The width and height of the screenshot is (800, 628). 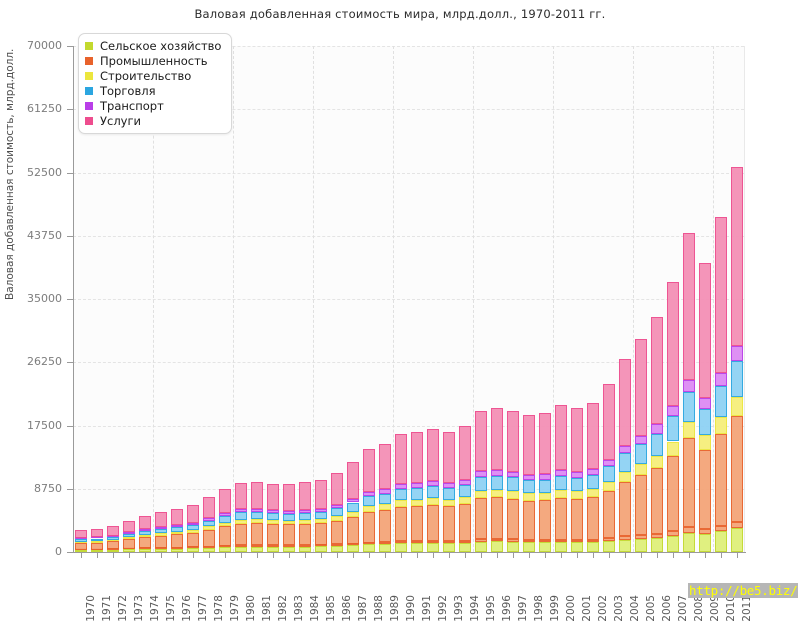 What do you see at coordinates (153, 90) in the screenshot?
I see `legend-item: Торговля` at bounding box center [153, 90].